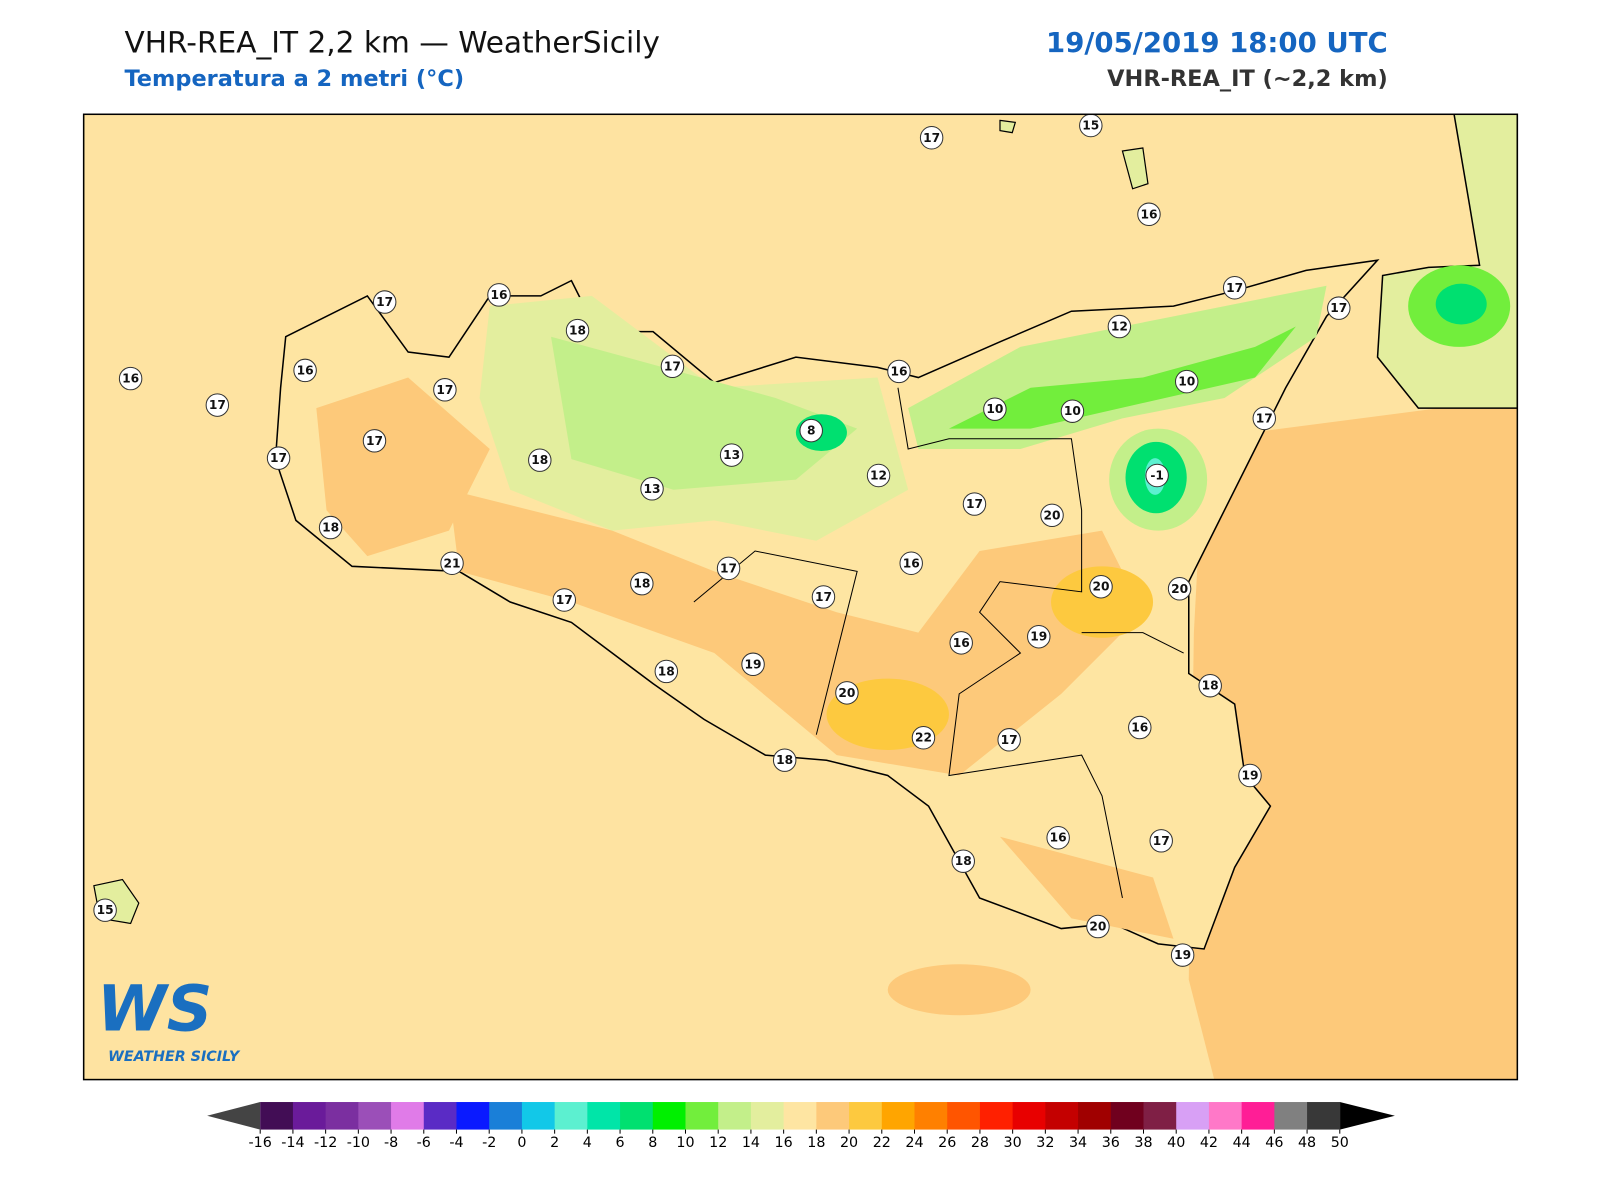 Image resolution: width=1600 pixels, height=1200 pixels. I want to click on station: 10, so click(1072, 411).